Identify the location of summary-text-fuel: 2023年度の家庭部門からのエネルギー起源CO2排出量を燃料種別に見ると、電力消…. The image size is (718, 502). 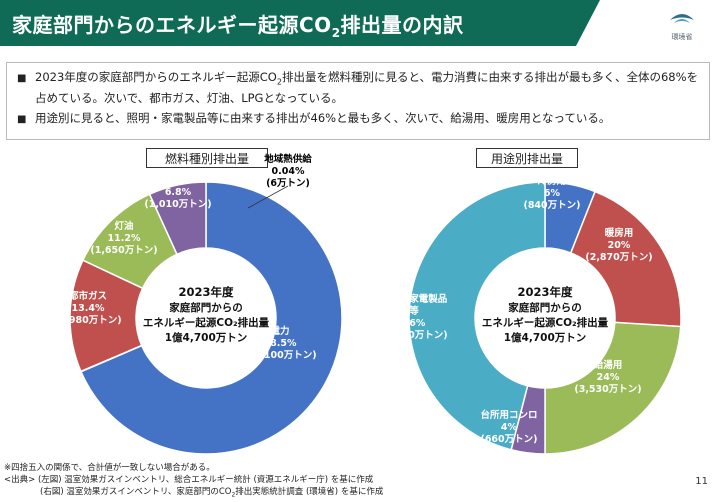
(367, 88).